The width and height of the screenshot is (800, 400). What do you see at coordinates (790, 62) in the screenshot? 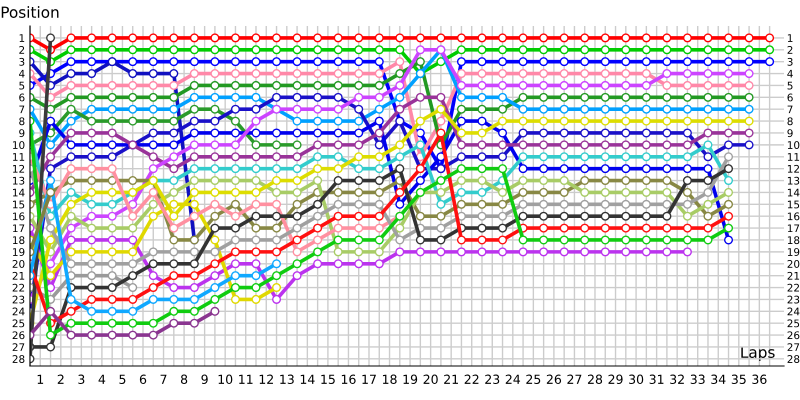
I see `y2-tick-label: 3` at bounding box center [790, 62].